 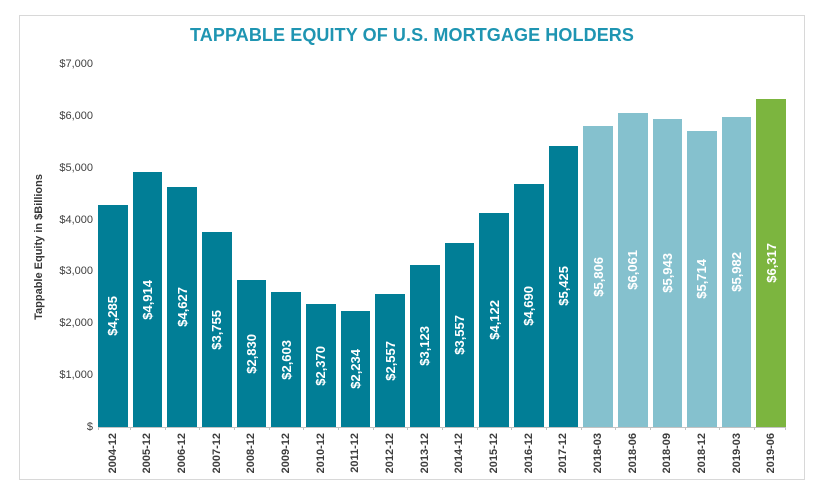 I want to click on x-tick-label: 2004-12, so click(x=112, y=453).